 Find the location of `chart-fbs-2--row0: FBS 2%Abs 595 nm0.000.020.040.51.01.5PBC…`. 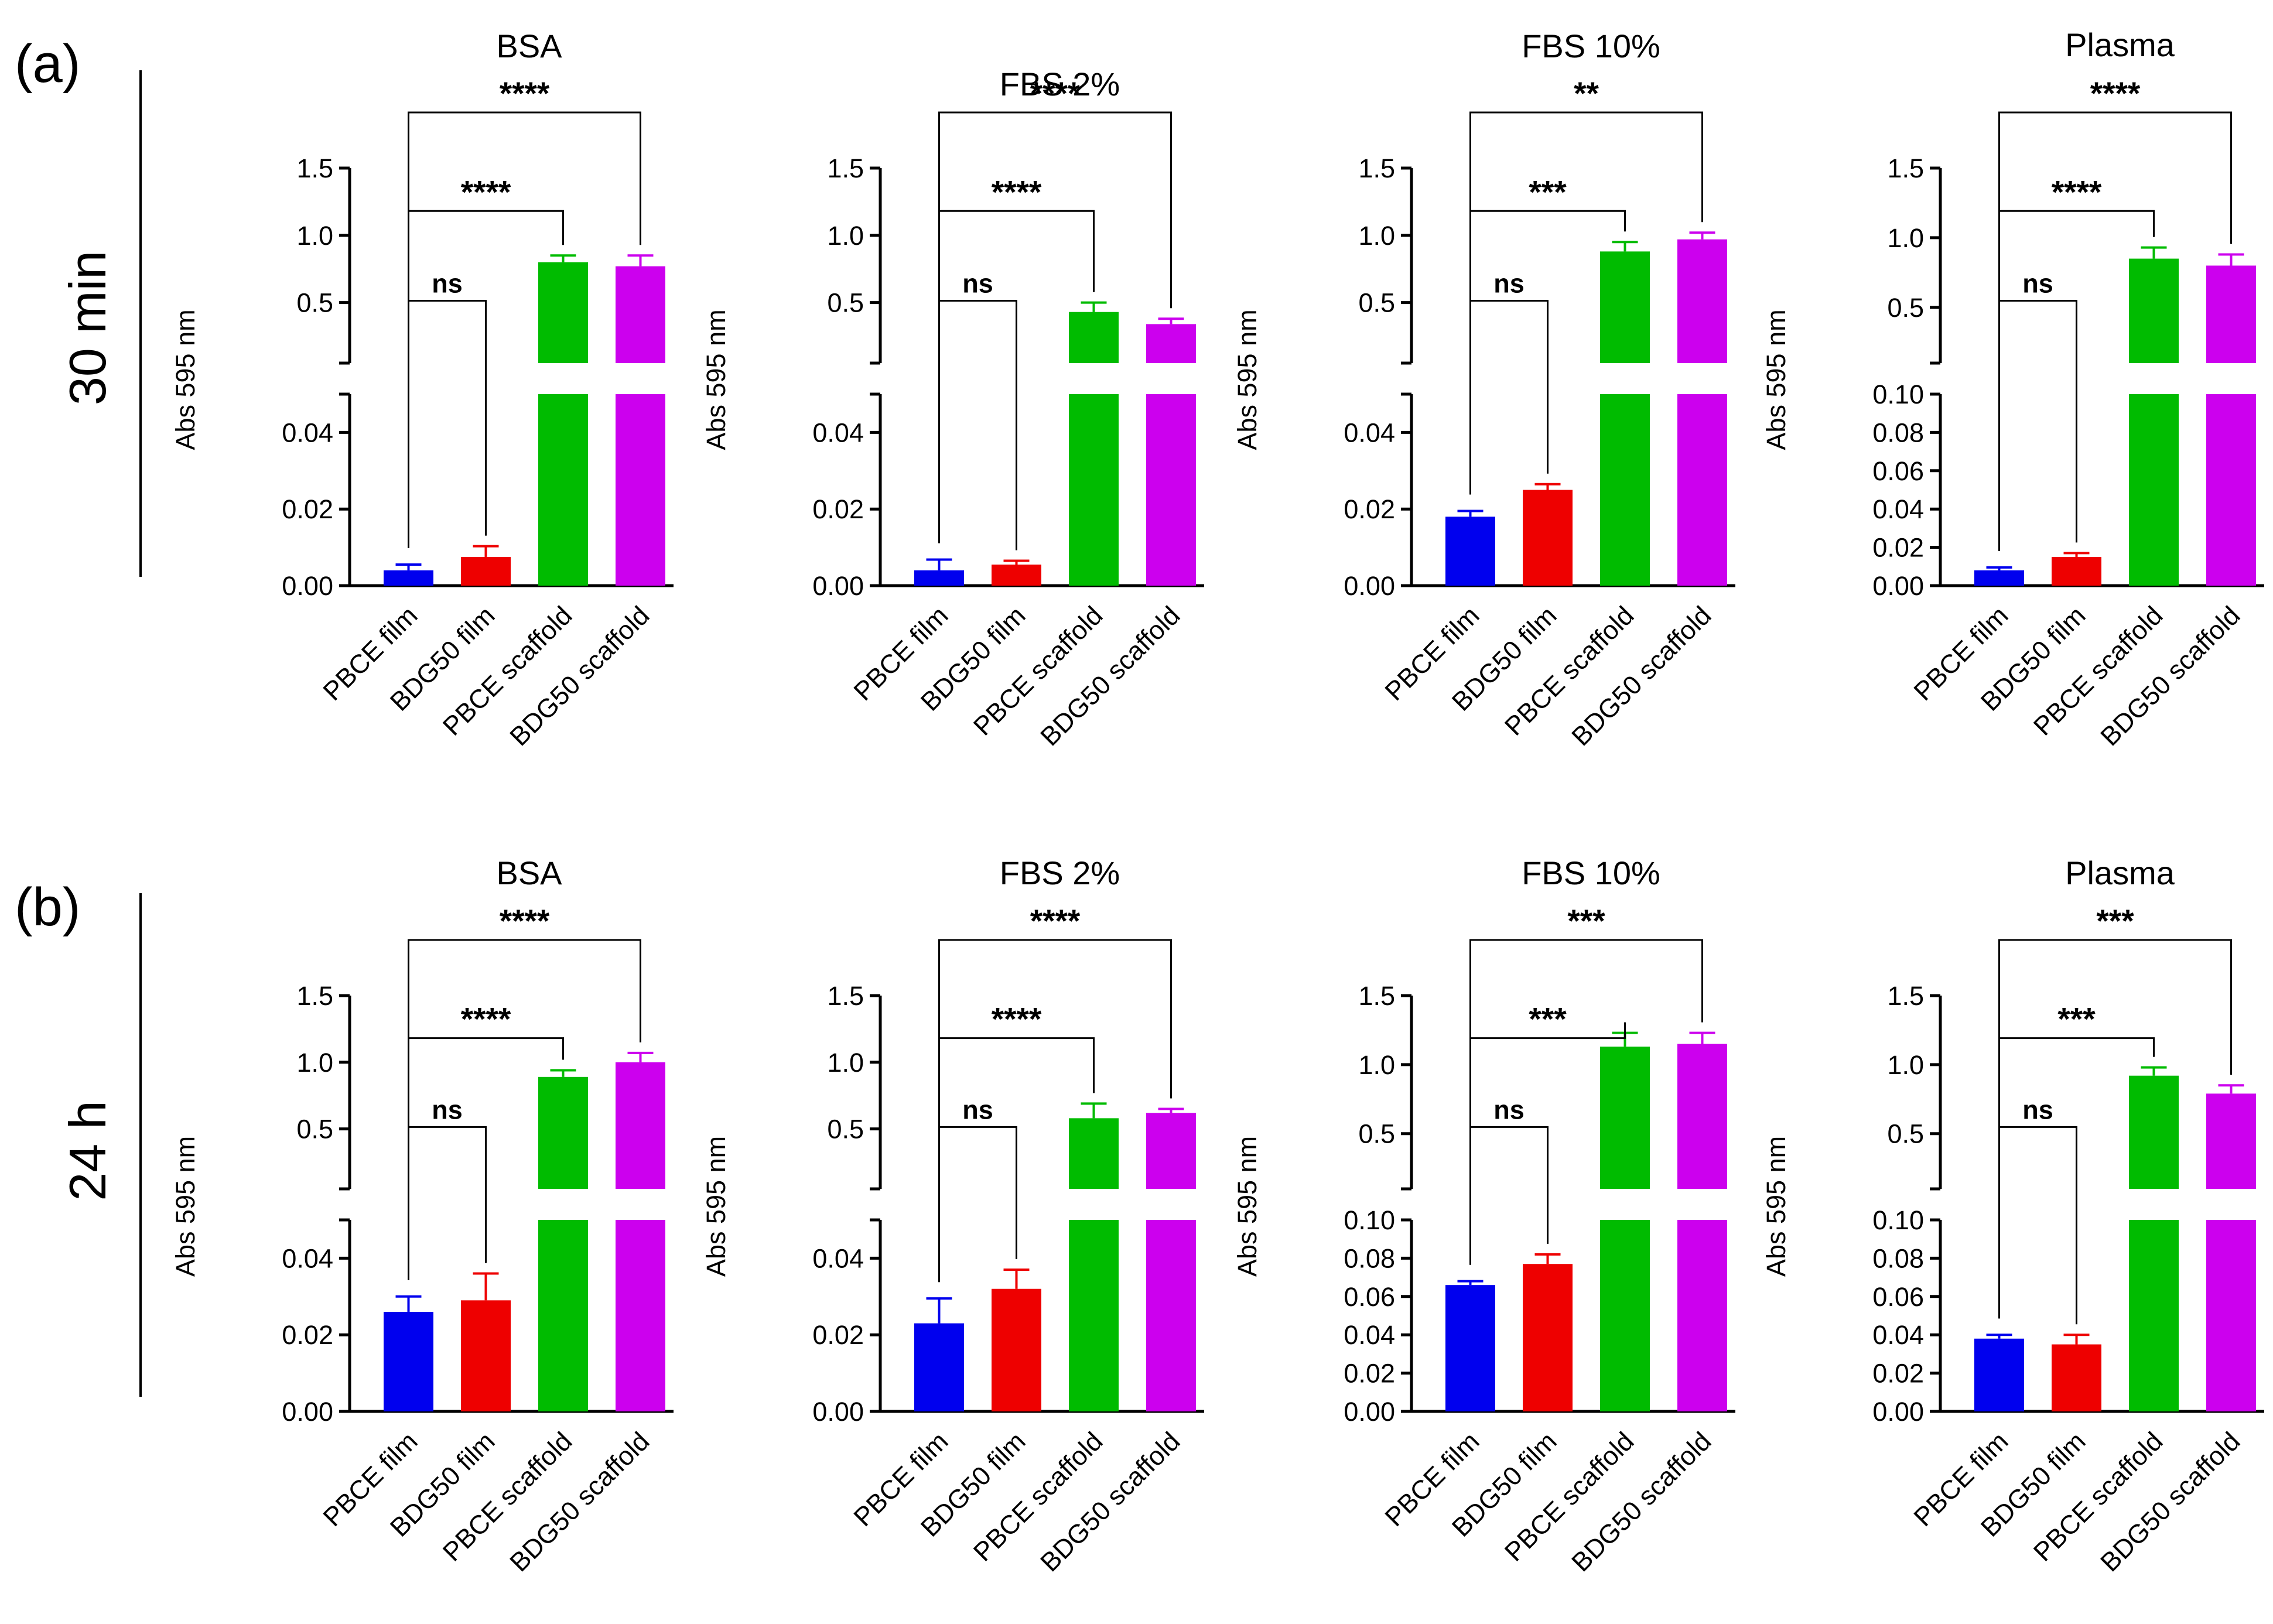

chart-fbs-2--row0: FBS 2%Abs 595 nm0.000.020.040.51.01.5PBC… is located at coordinates (953, 408).